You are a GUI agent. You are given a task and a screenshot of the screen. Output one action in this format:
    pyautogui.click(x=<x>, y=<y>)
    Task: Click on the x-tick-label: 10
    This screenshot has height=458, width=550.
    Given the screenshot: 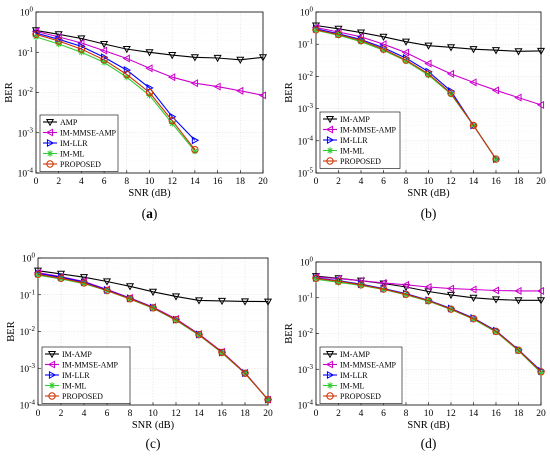 What is the action you would take?
    pyautogui.click(x=429, y=414)
    